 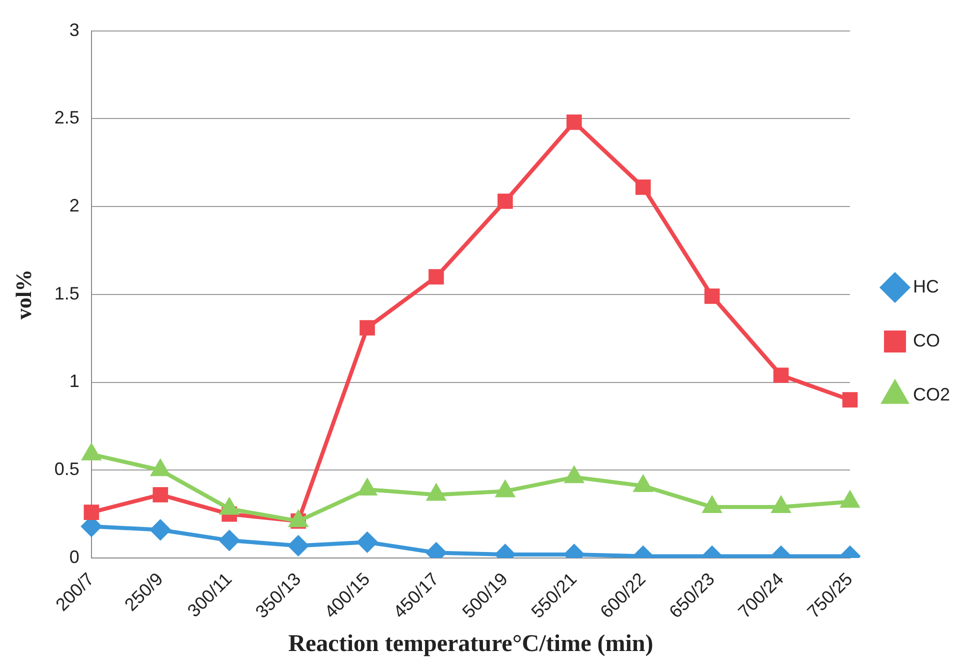 What do you see at coordinates (67, 469) in the screenshot?
I see `y-tick-label: 0.5` at bounding box center [67, 469].